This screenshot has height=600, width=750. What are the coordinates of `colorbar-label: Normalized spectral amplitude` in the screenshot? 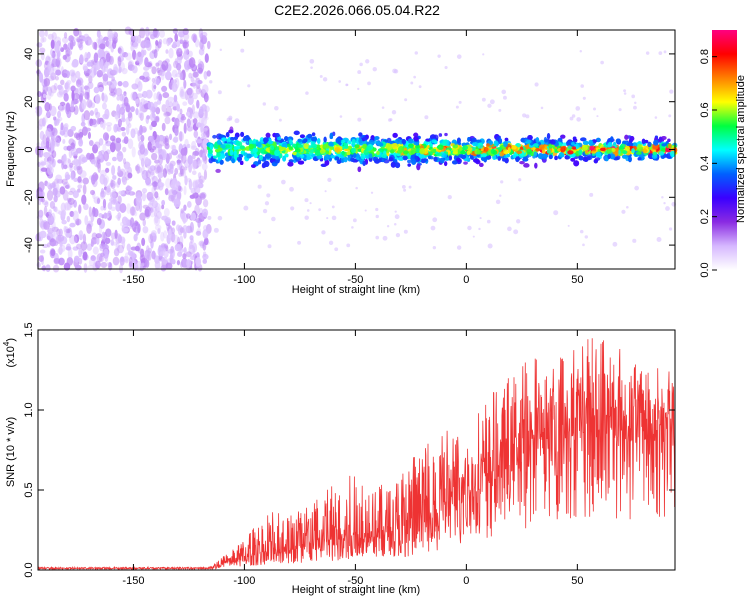 It's located at (741, 149).